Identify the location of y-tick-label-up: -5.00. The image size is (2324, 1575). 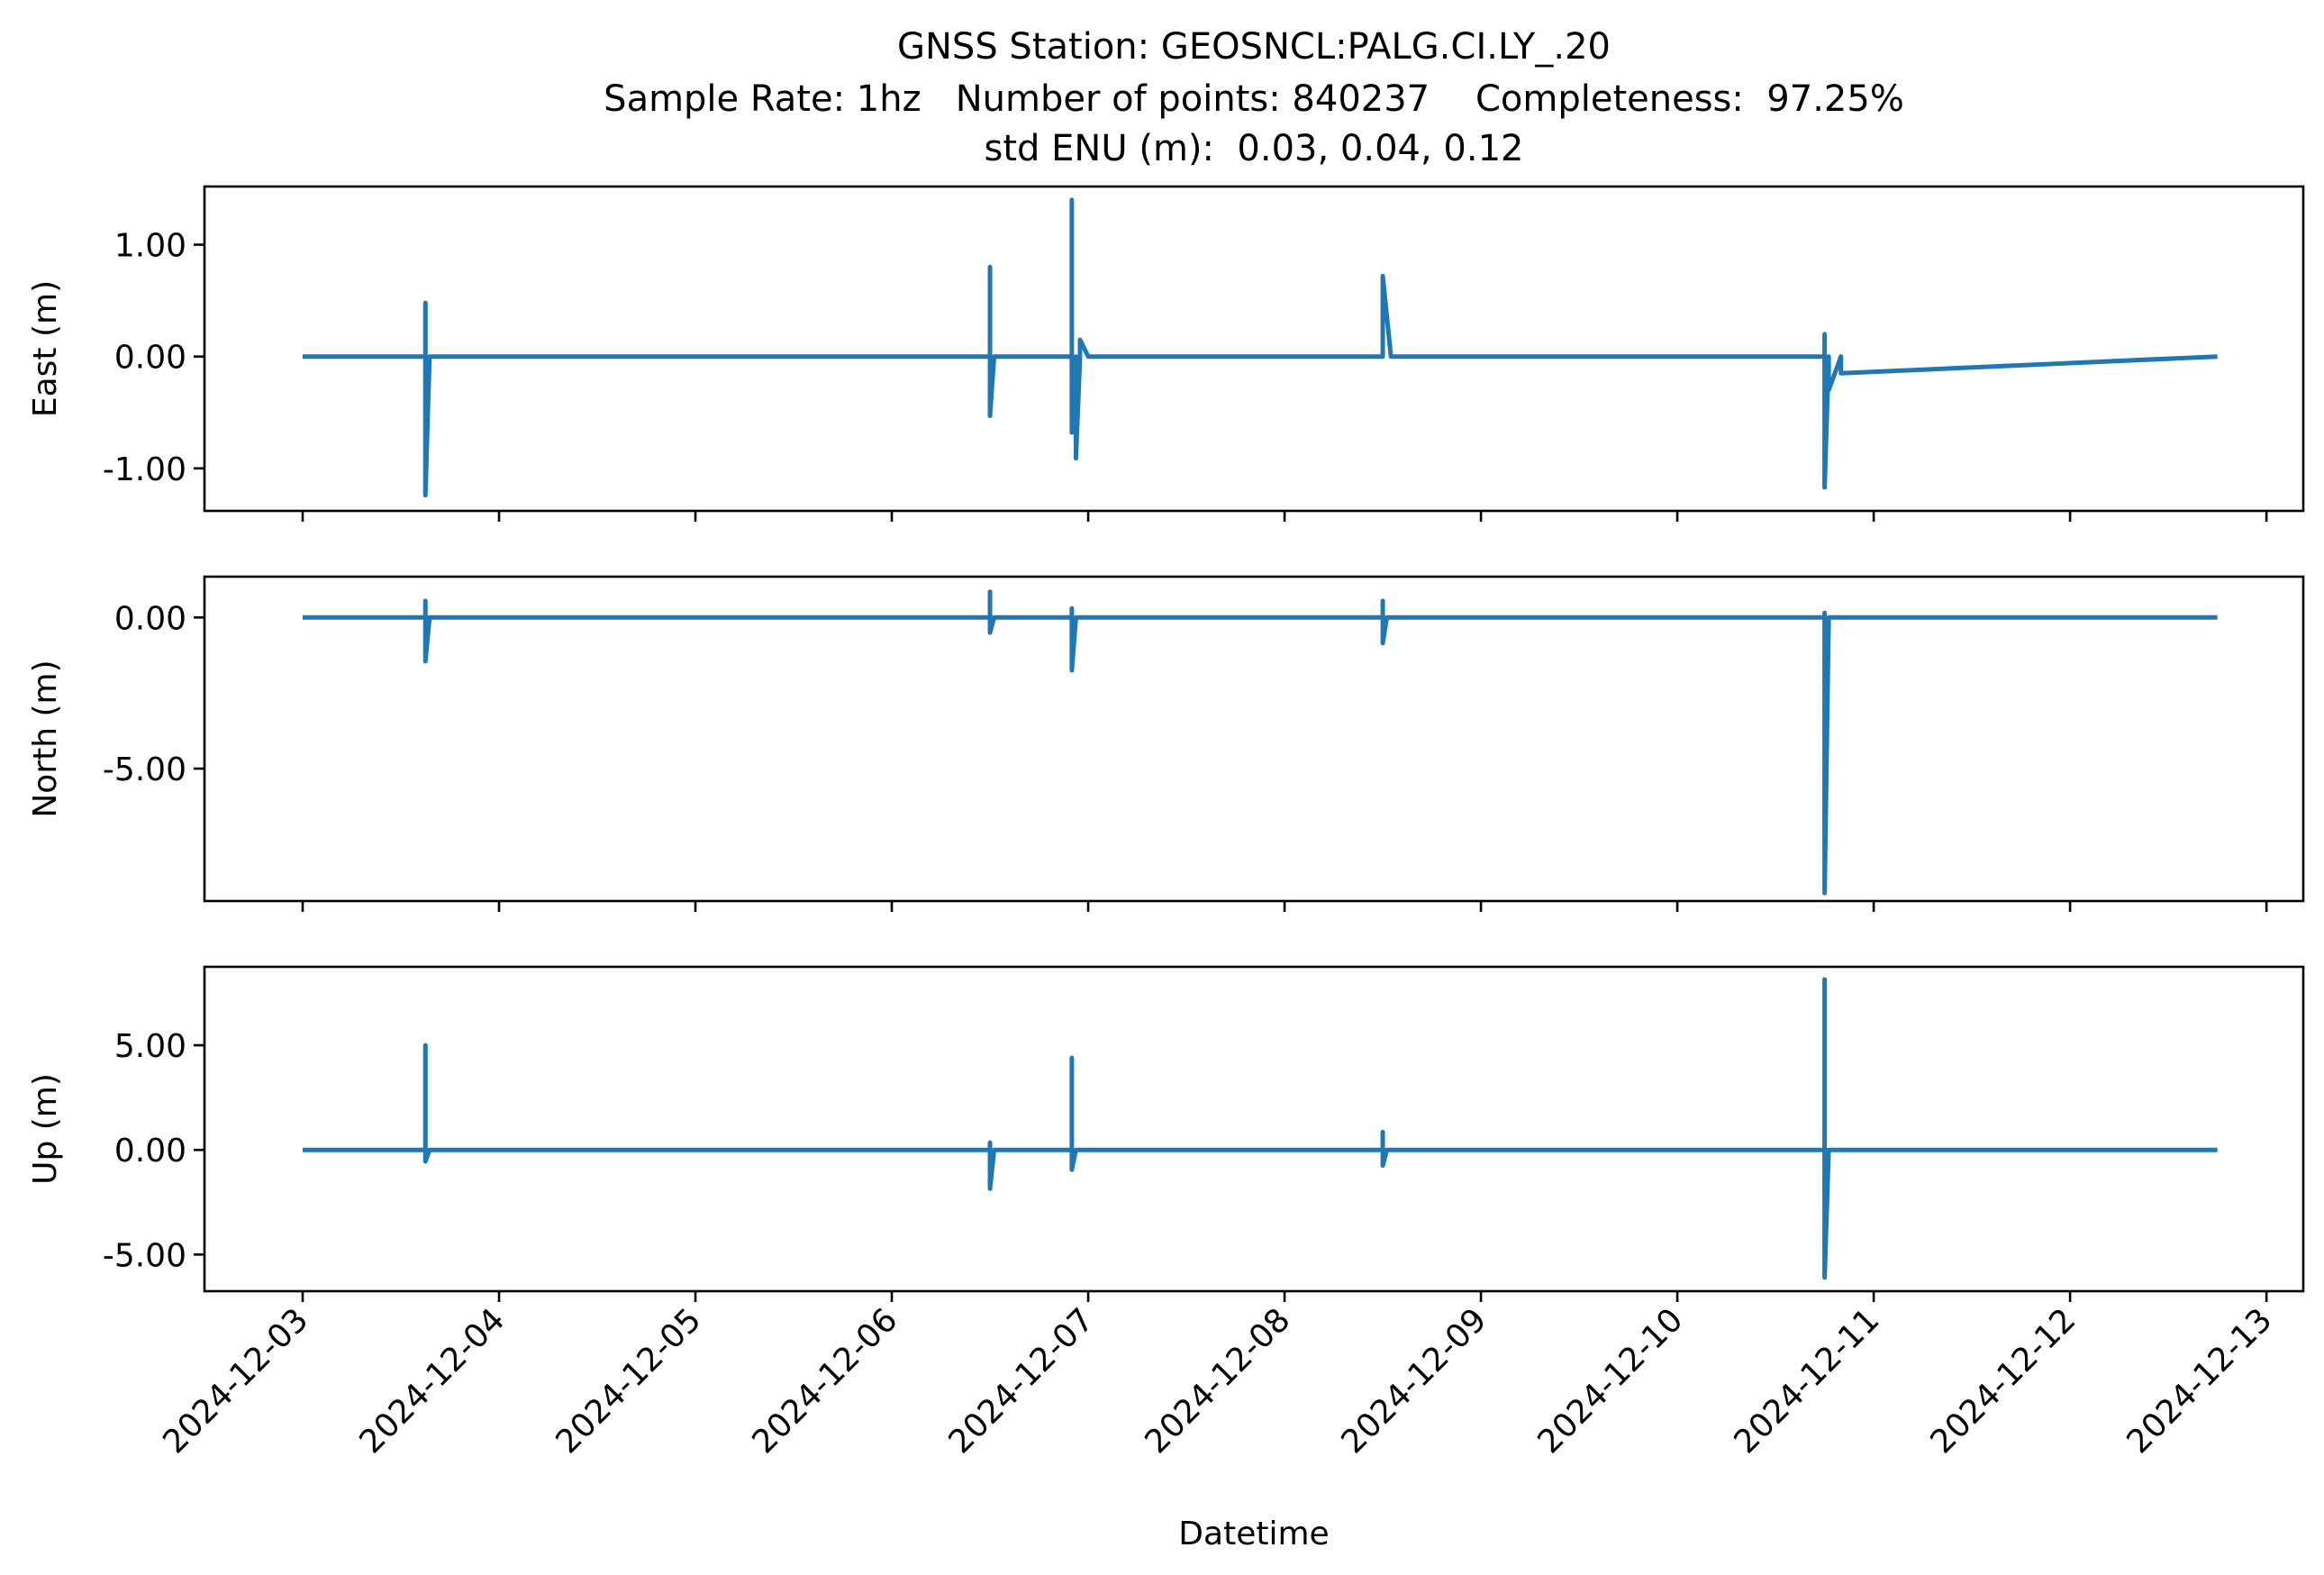
(144, 1255).